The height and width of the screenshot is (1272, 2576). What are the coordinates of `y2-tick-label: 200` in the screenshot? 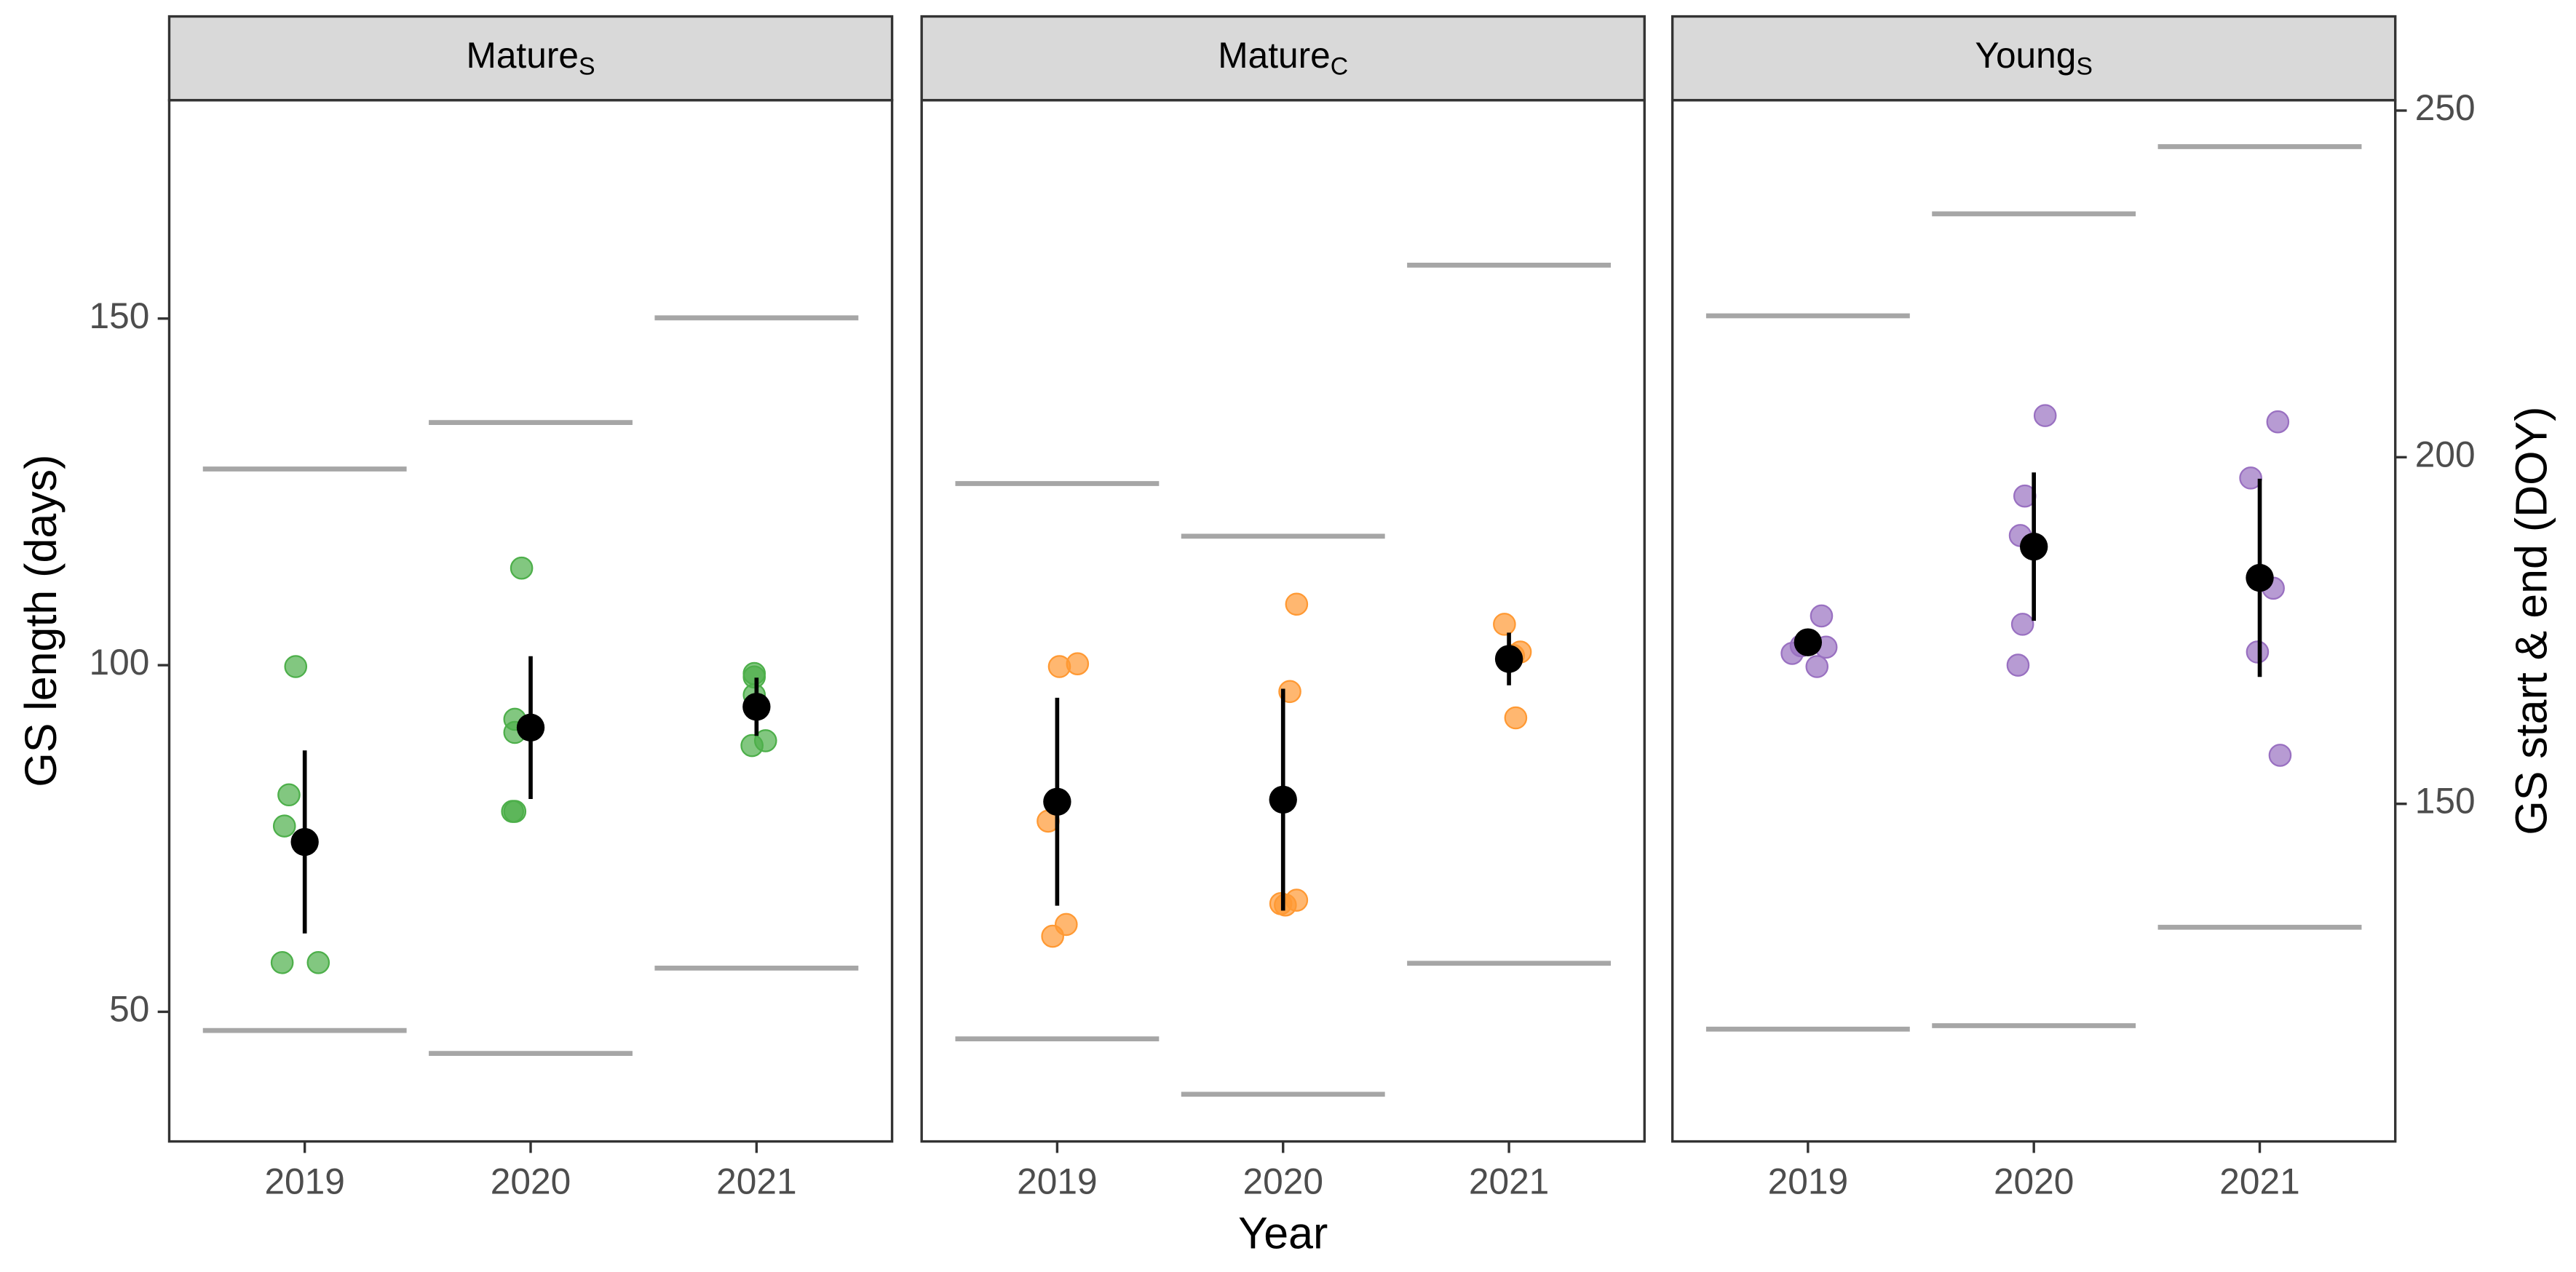 It's located at (2445, 454).